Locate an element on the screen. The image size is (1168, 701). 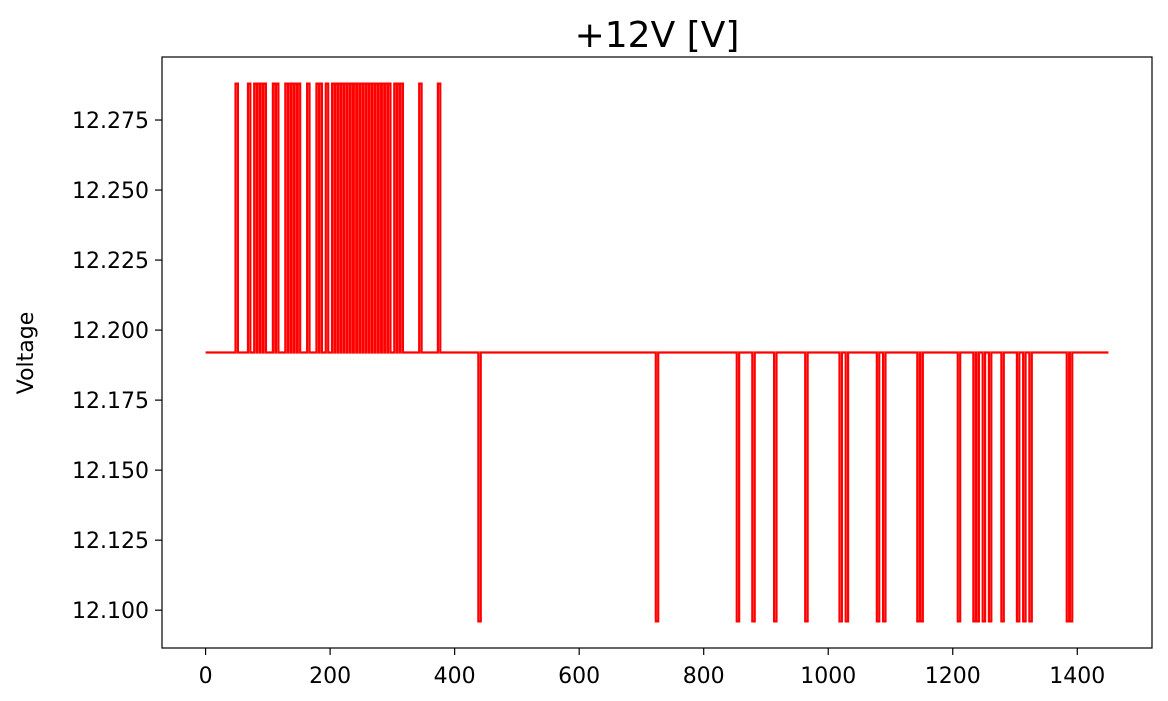
y-tick-label: 12.250 is located at coordinates (110, 191).